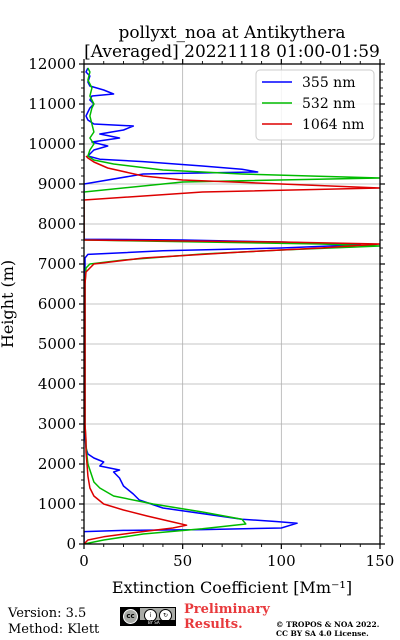  Describe the element at coordinates (57, 504) in the screenshot. I see `y-tick-label: 1000` at that location.